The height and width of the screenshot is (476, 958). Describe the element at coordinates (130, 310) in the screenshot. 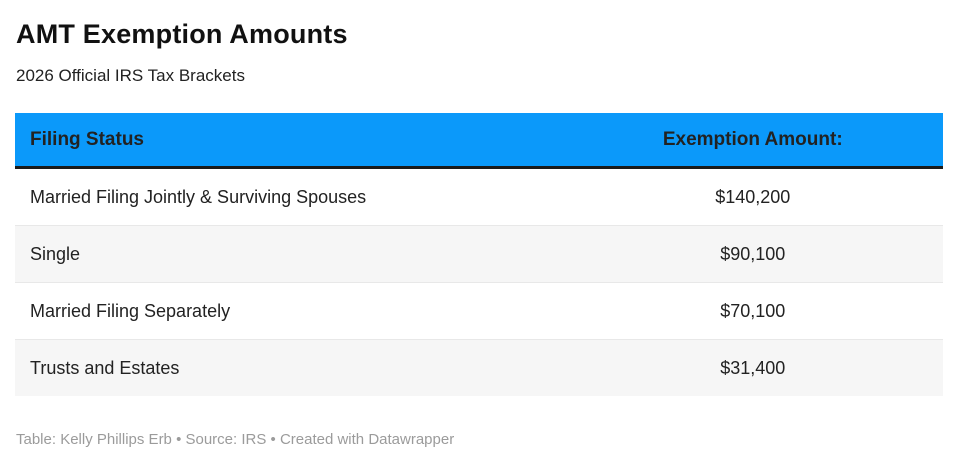

I see `cell-filing-status: Married Filing Separately` at that location.